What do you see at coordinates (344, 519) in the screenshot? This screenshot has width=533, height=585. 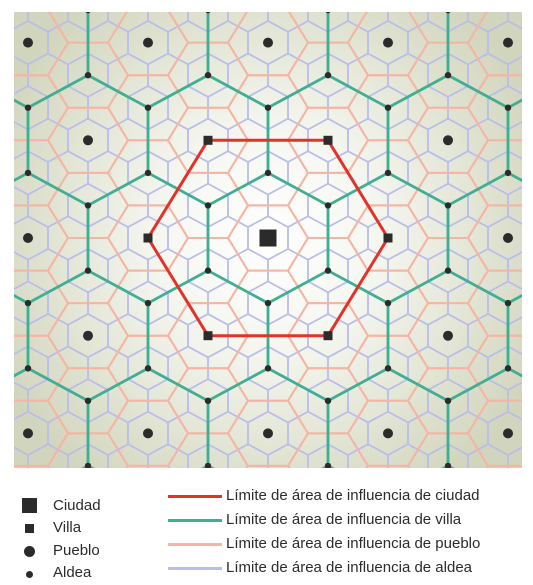 I see `legend-label: Límite de área de influencia de villa` at bounding box center [344, 519].